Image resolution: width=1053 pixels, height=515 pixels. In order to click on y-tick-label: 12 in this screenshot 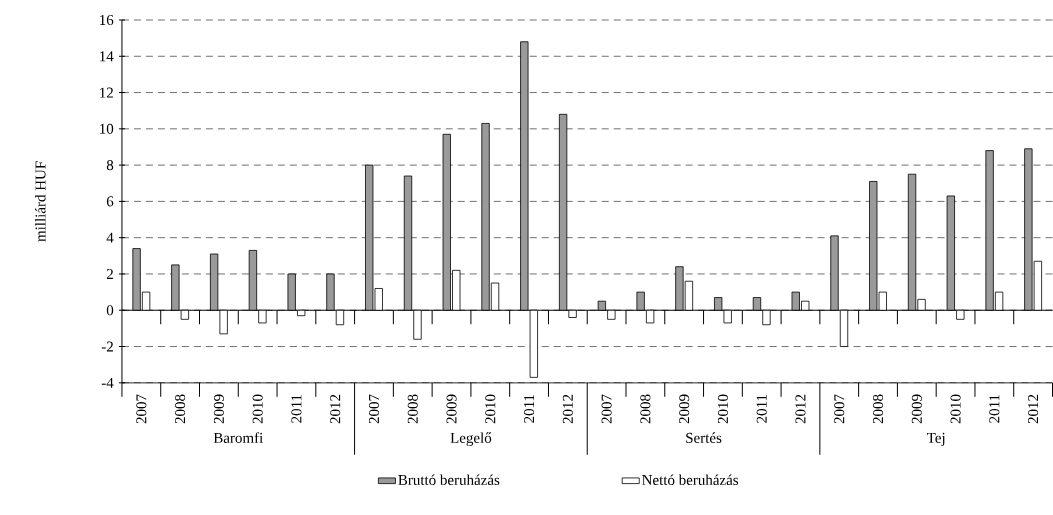, I will do `click(106, 92)`.